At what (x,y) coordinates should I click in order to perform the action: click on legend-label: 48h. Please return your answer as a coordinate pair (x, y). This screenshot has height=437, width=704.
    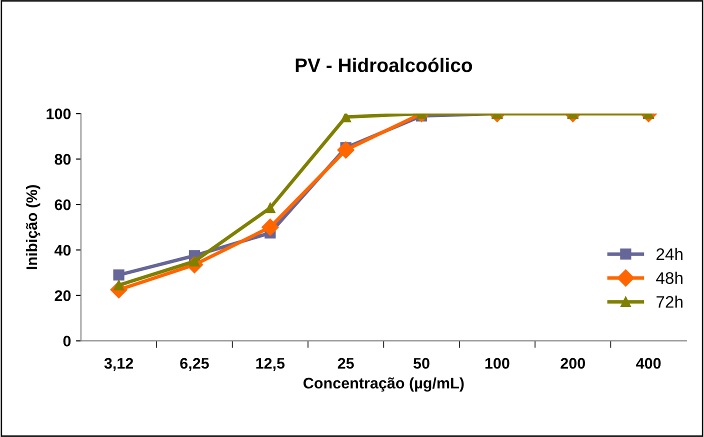
    Looking at the image, I should click on (669, 278).